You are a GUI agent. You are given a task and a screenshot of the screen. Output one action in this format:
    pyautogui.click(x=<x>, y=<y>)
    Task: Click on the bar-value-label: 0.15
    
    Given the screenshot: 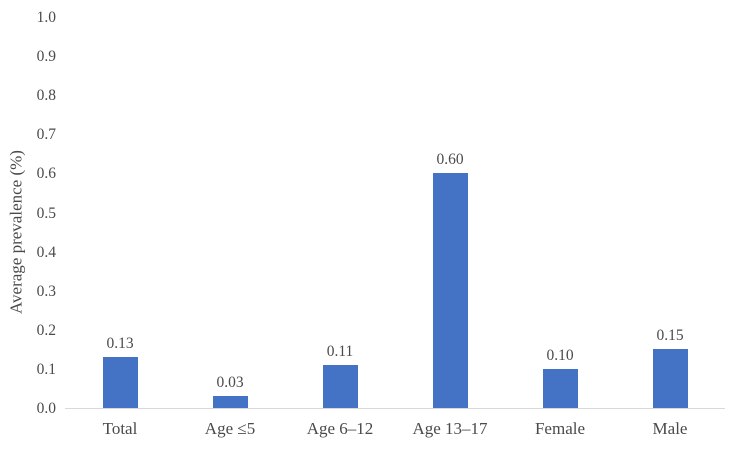 What is the action you would take?
    pyautogui.click(x=670, y=336)
    